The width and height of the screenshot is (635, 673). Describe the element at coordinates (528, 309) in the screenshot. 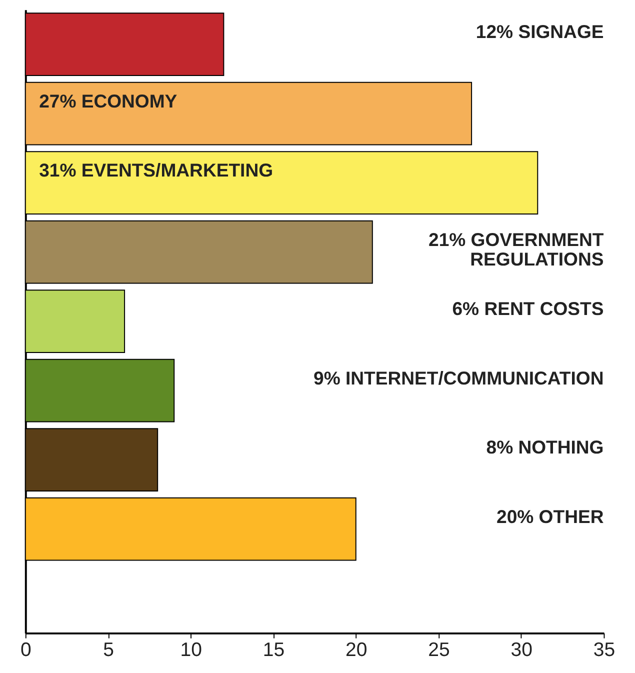

I see `text: 6% RENT COSTS` at that location.